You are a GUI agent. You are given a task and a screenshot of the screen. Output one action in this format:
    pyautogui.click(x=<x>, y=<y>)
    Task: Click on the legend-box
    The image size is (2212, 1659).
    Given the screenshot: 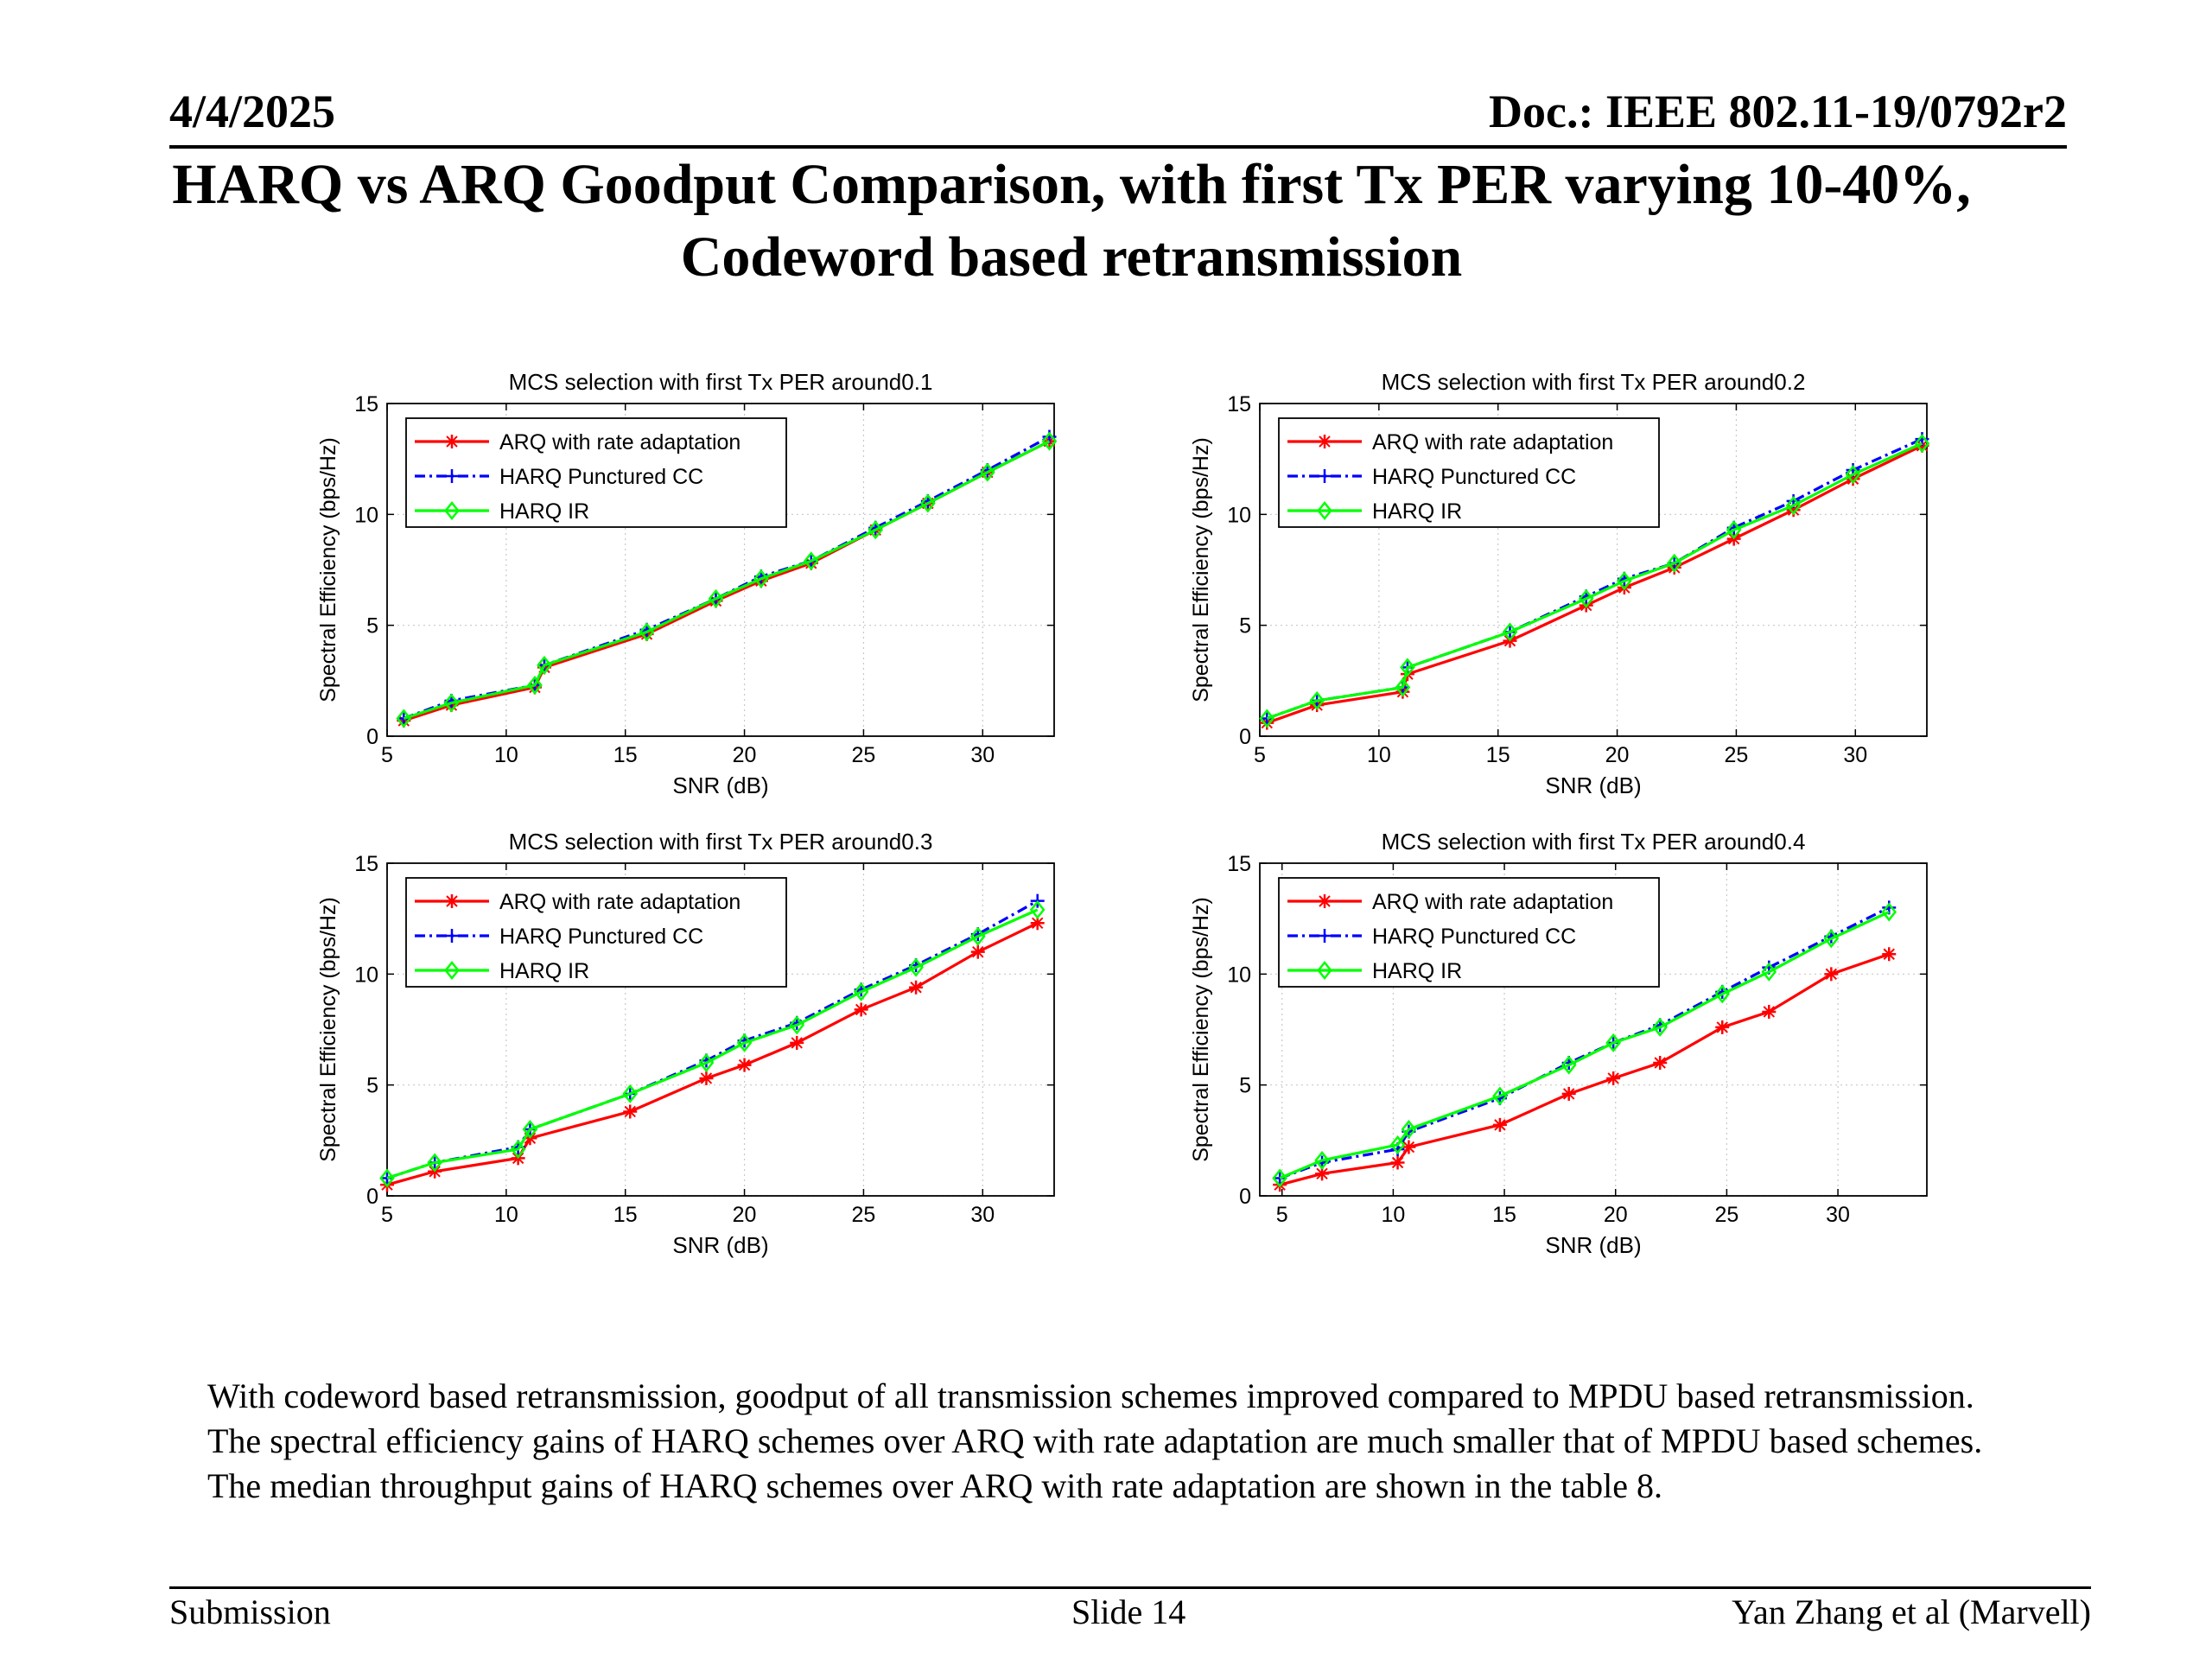 What is the action you would take?
    pyautogui.click(x=1469, y=932)
    